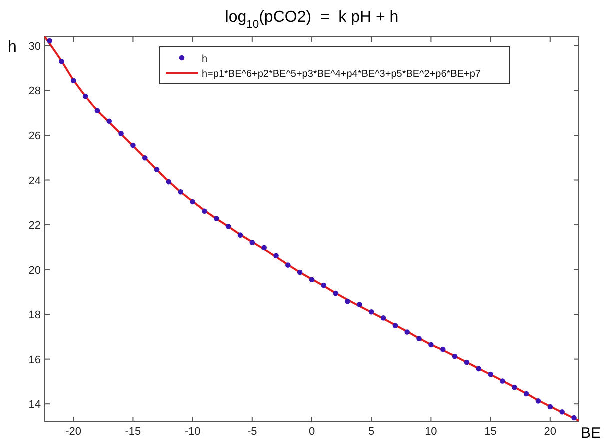  What do you see at coordinates (490, 432) in the screenshot?
I see `x-tick-label: 15` at bounding box center [490, 432].